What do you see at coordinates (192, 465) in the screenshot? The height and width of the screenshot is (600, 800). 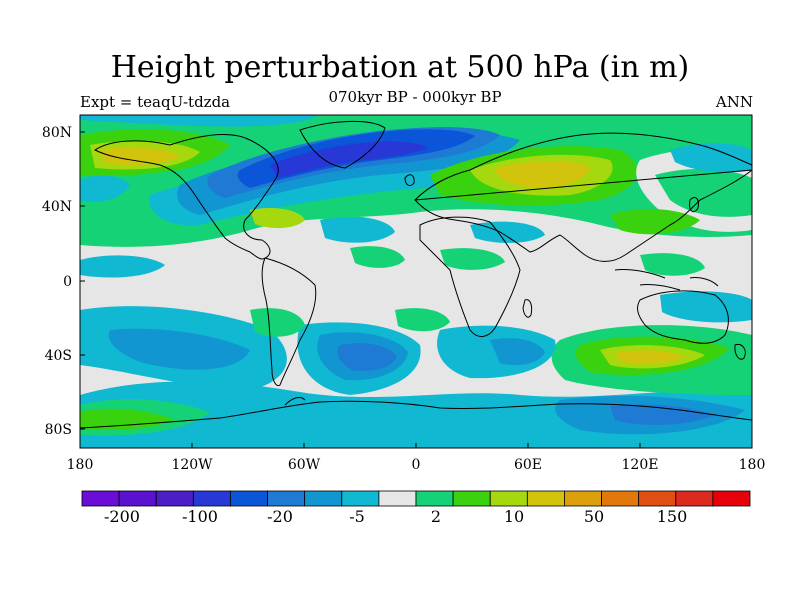 I see `lon-tick-label: 120W` at bounding box center [192, 465].